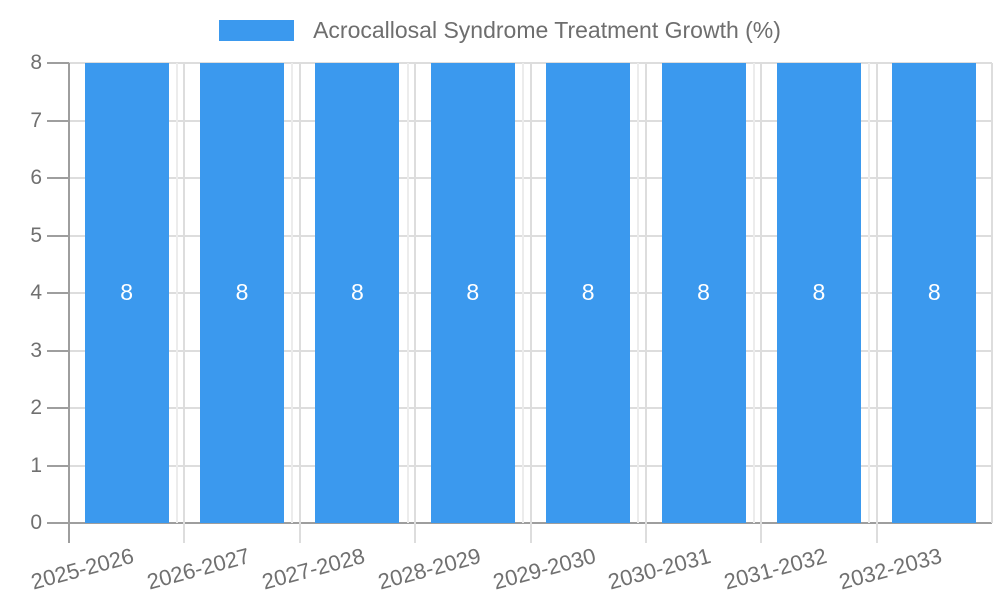 This screenshot has width=1000, height=600. Describe the element at coordinates (519, 523) in the screenshot. I see `x-axis-baseline` at that location.